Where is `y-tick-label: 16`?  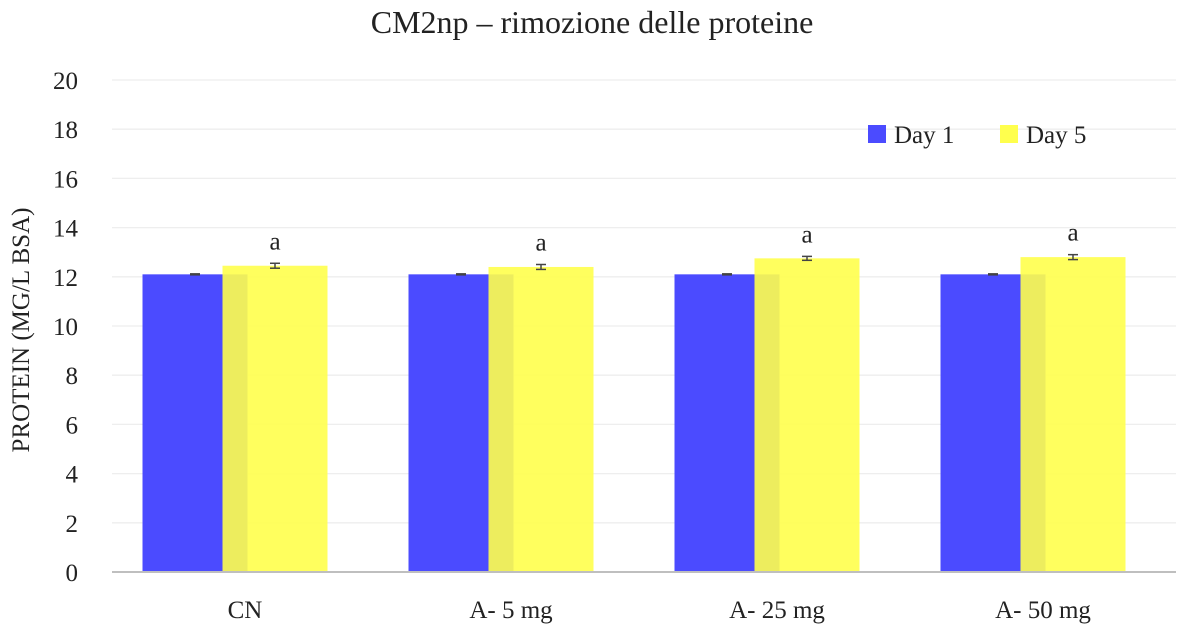 y-tick-label: 16 is located at coordinates (65, 179).